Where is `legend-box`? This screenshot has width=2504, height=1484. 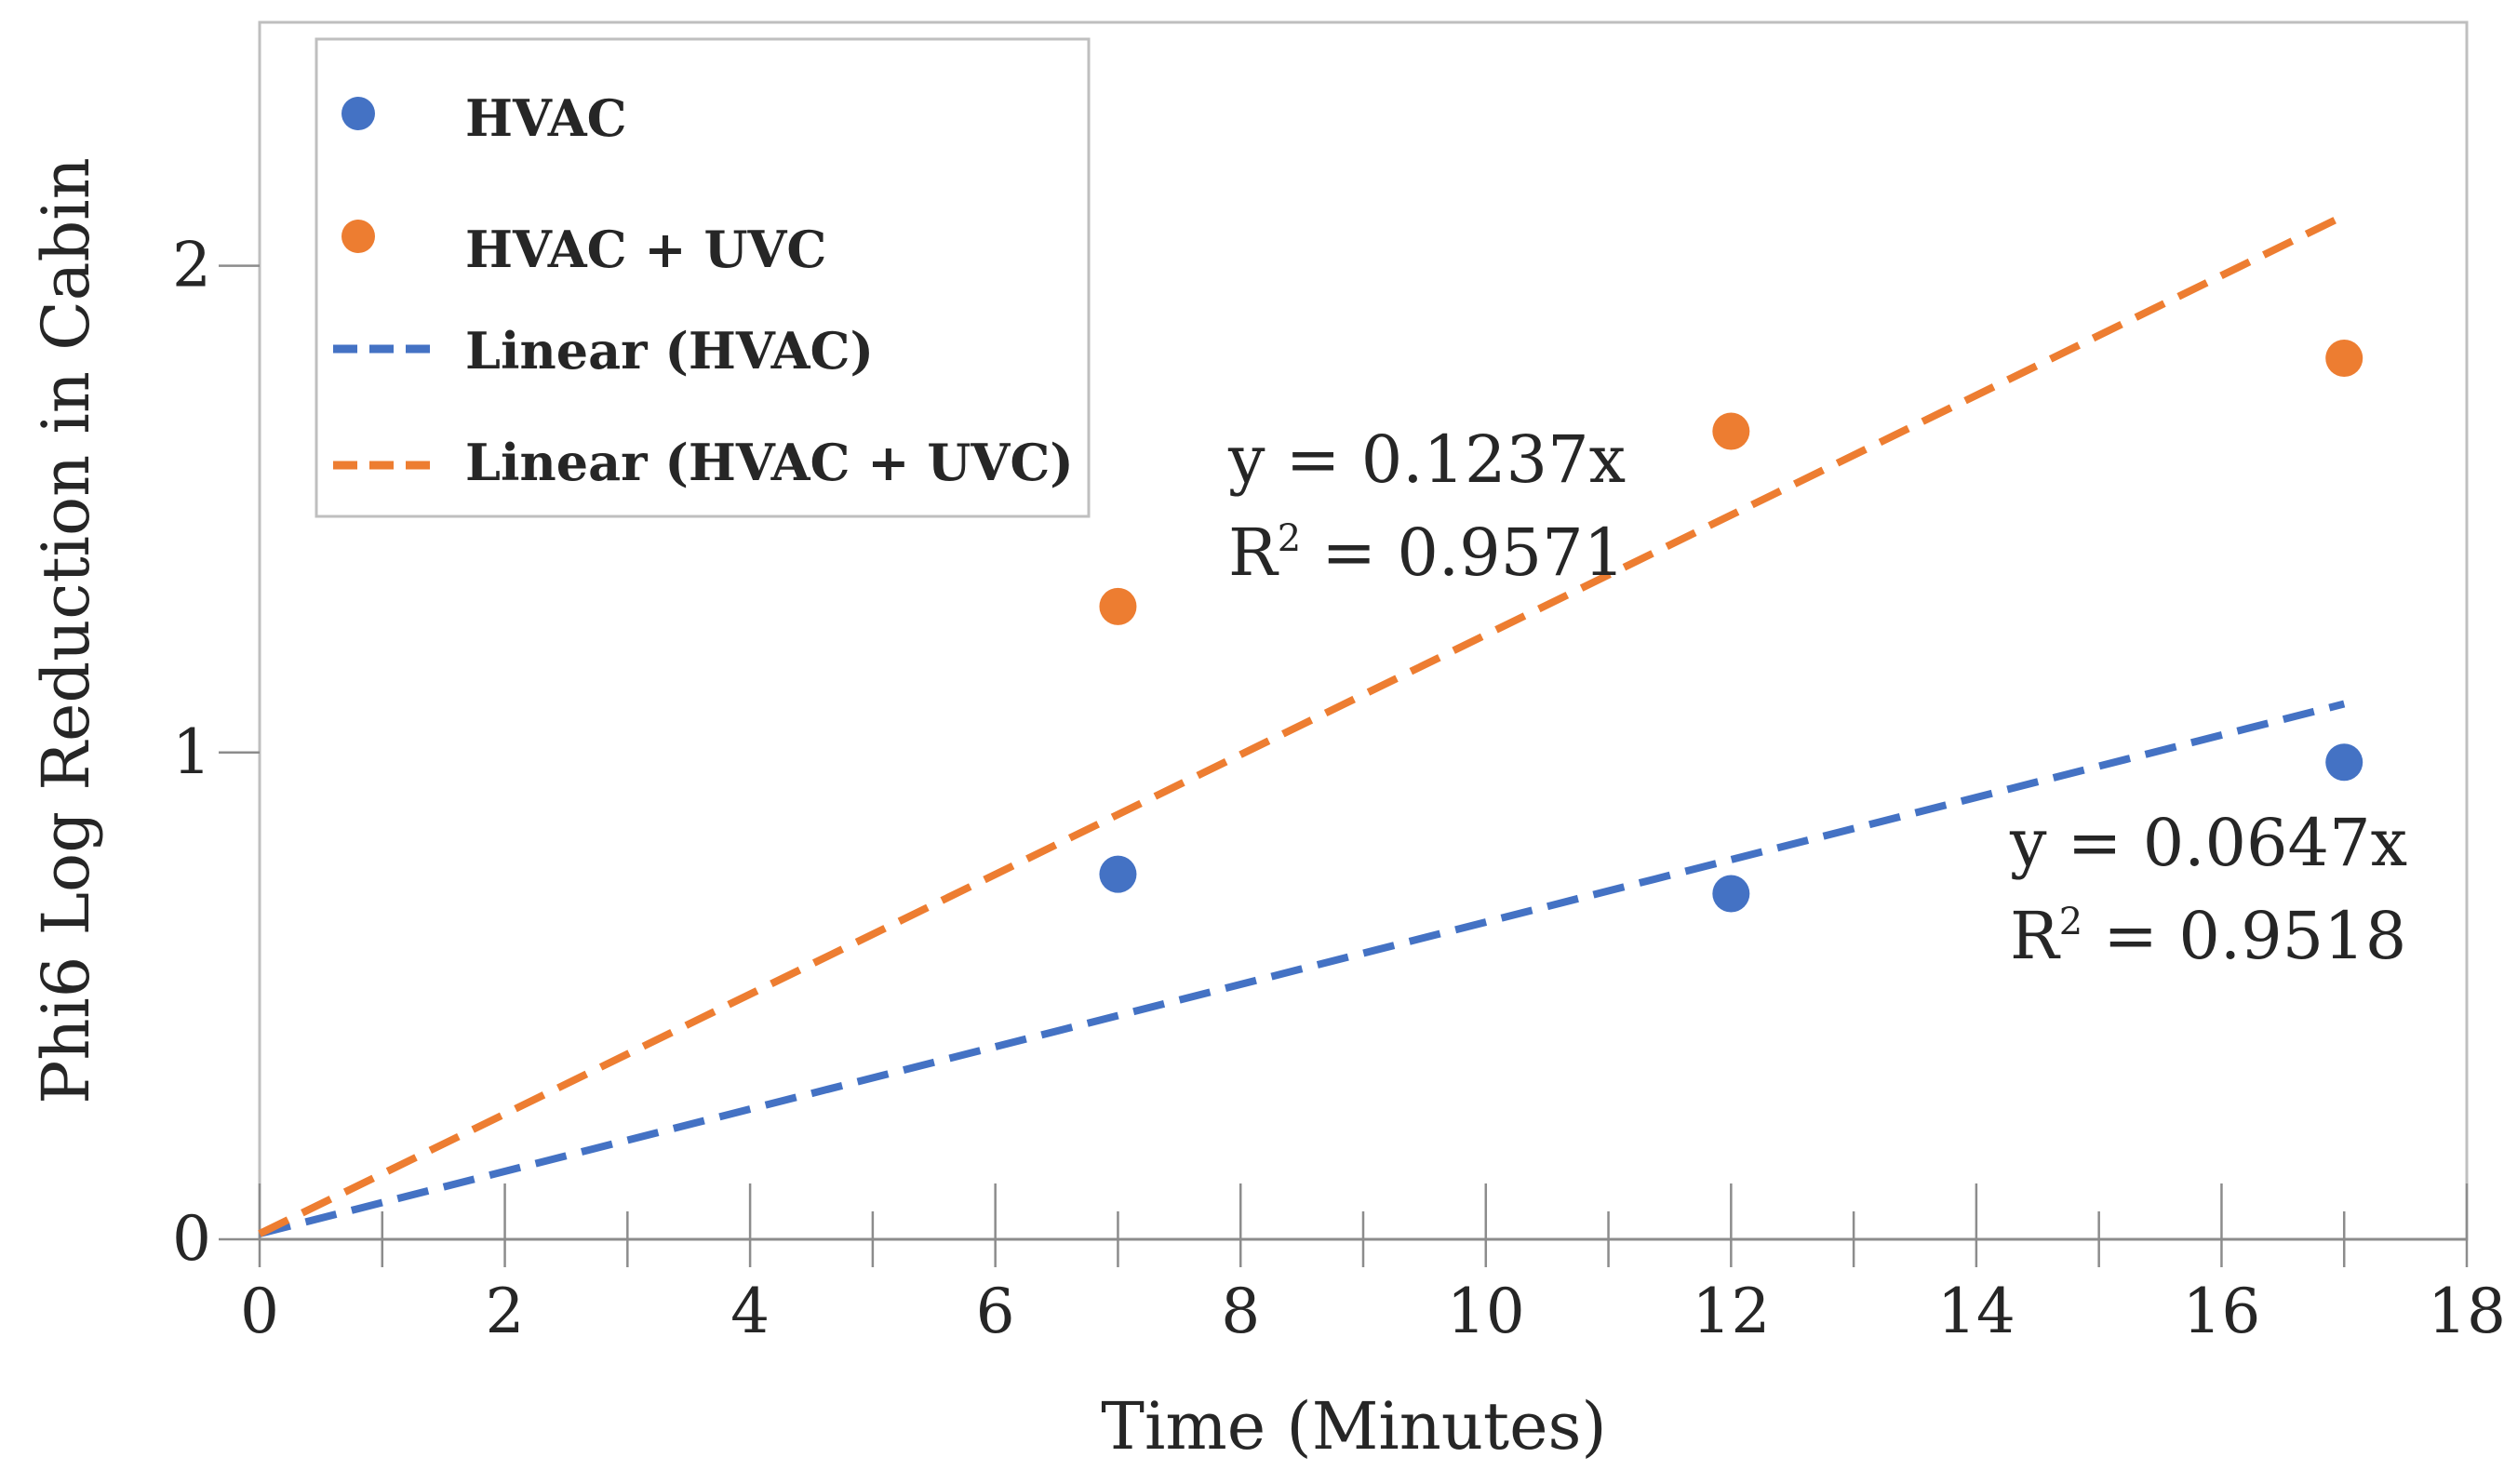 legend-box is located at coordinates (703, 277).